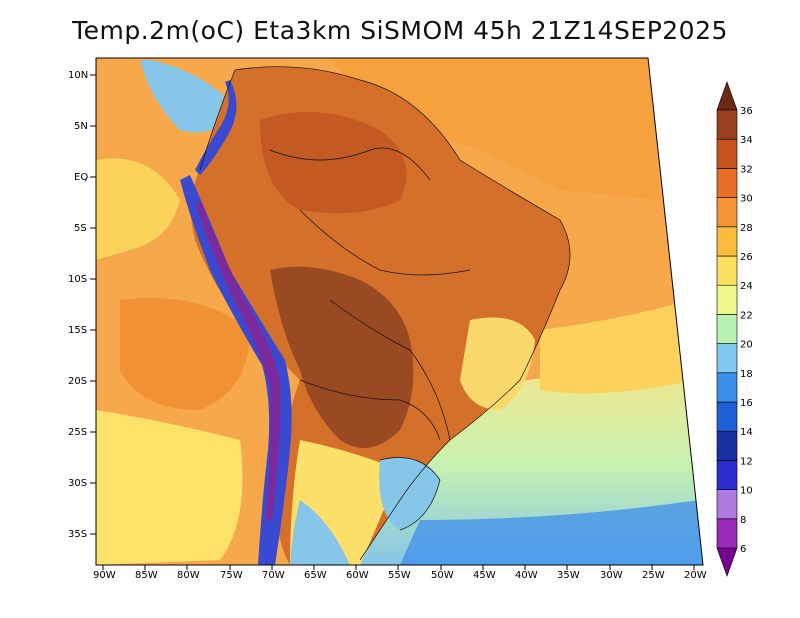 The image size is (800, 618). Describe the element at coordinates (231, 575) in the screenshot. I see `lon-label: 75W` at that location.